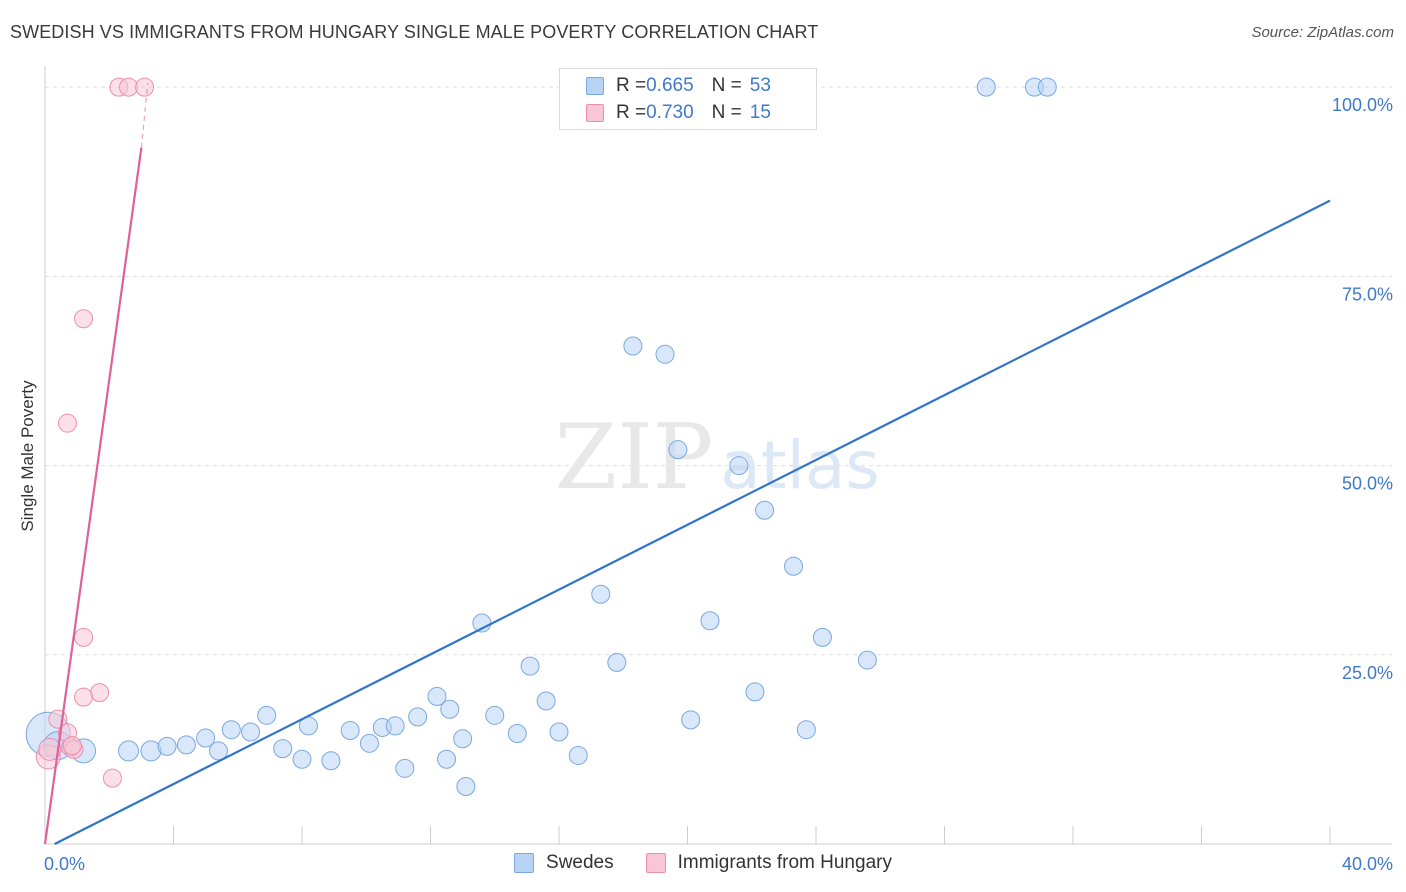 Image resolution: width=1406 pixels, height=892 pixels. I want to click on y-tick-label: 75.0%, so click(1367, 294).